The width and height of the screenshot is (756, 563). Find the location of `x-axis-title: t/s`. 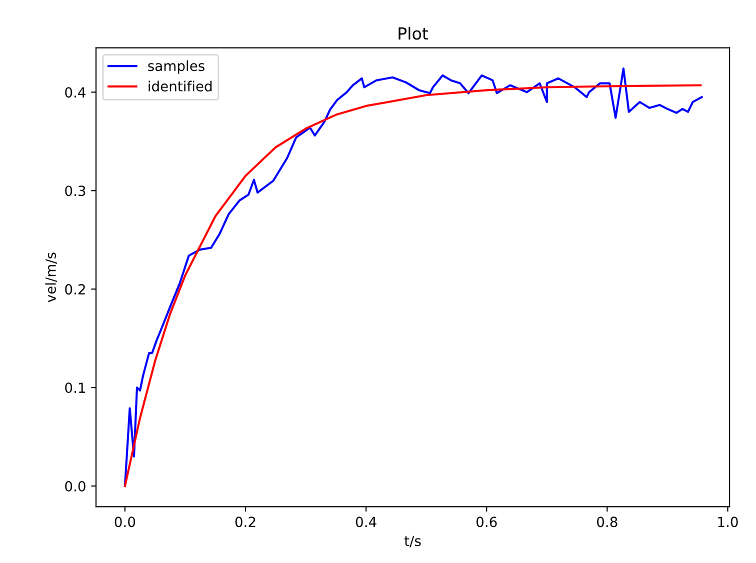

x-axis-title: t/s is located at coordinates (412, 542).